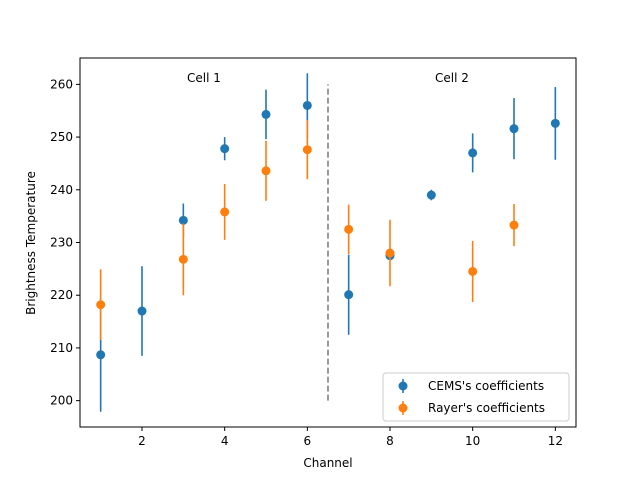 This screenshot has width=640, height=480. Describe the element at coordinates (142, 441) in the screenshot. I see `x-tick-label: 2` at that location.